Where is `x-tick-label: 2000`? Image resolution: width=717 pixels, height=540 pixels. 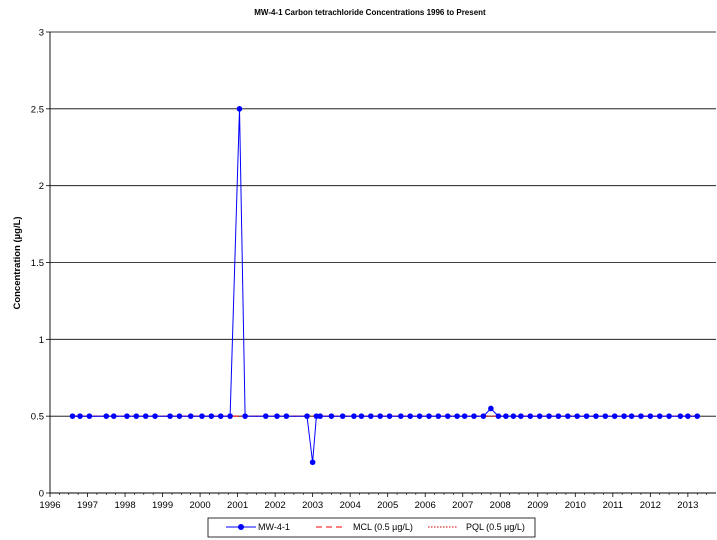 x-tick-label: 2000 is located at coordinates (200, 505).